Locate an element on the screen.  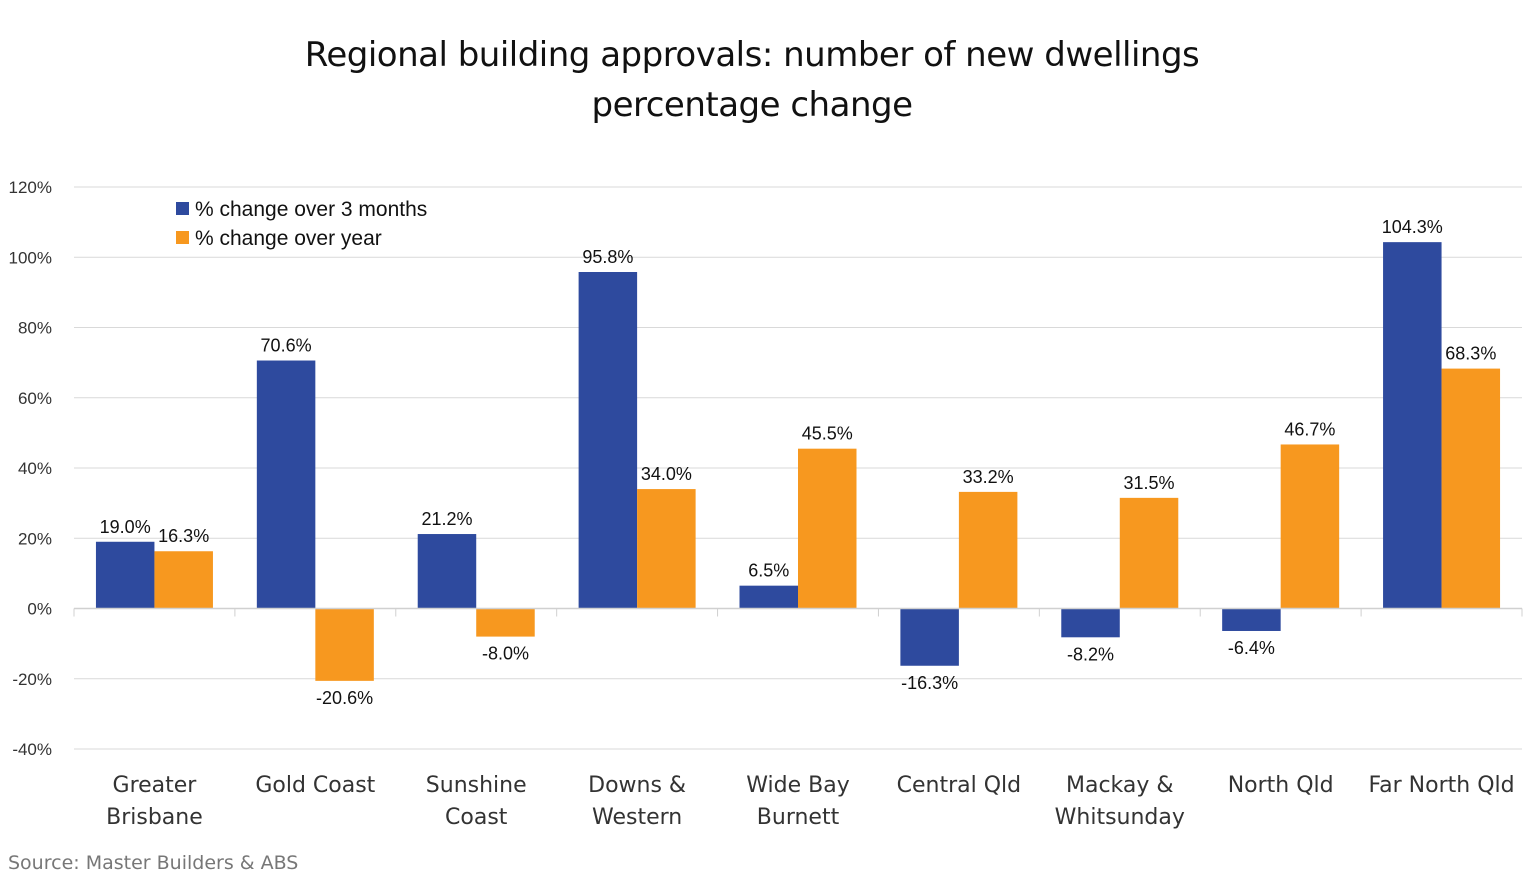
x-category-label: Mackay & is located at coordinates (1120, 785).